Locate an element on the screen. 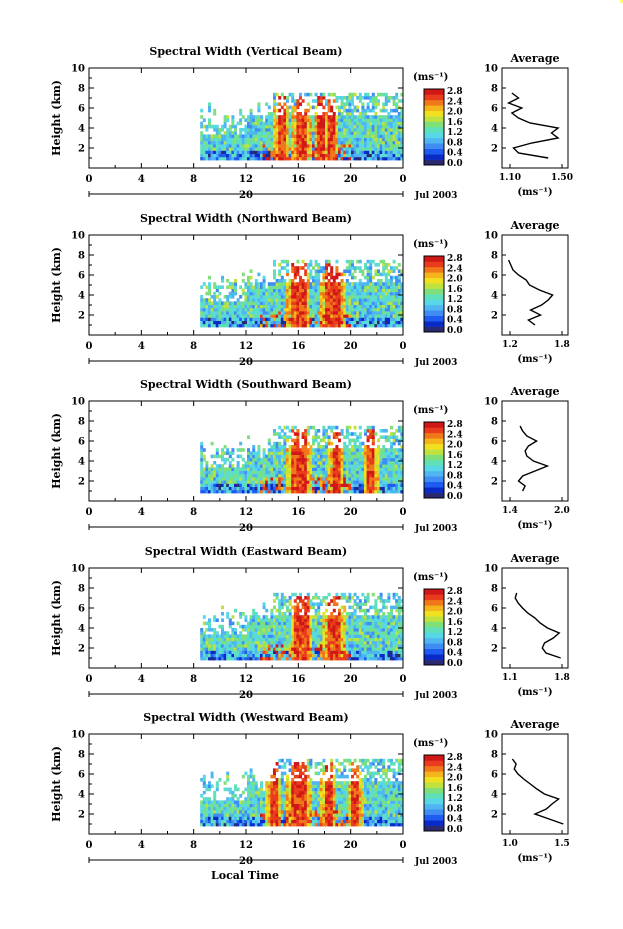 The image size is (623, 929). colorbar-tick-label: 1.6 is located at coordinates (455, 456).